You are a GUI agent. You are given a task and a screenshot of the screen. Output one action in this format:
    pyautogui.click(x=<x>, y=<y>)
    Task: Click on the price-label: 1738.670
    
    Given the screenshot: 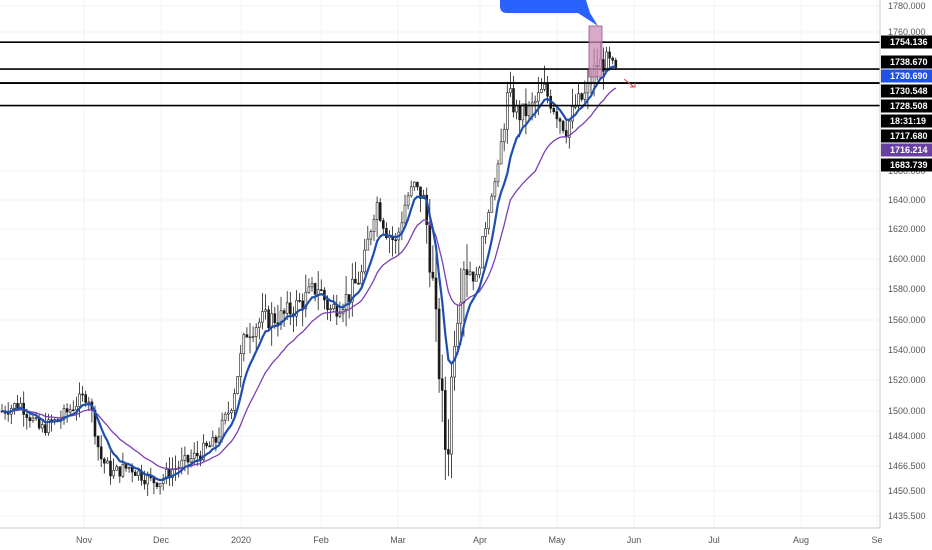 What is the action you would take?
    pyautogui.click(x=906, y=62)
    